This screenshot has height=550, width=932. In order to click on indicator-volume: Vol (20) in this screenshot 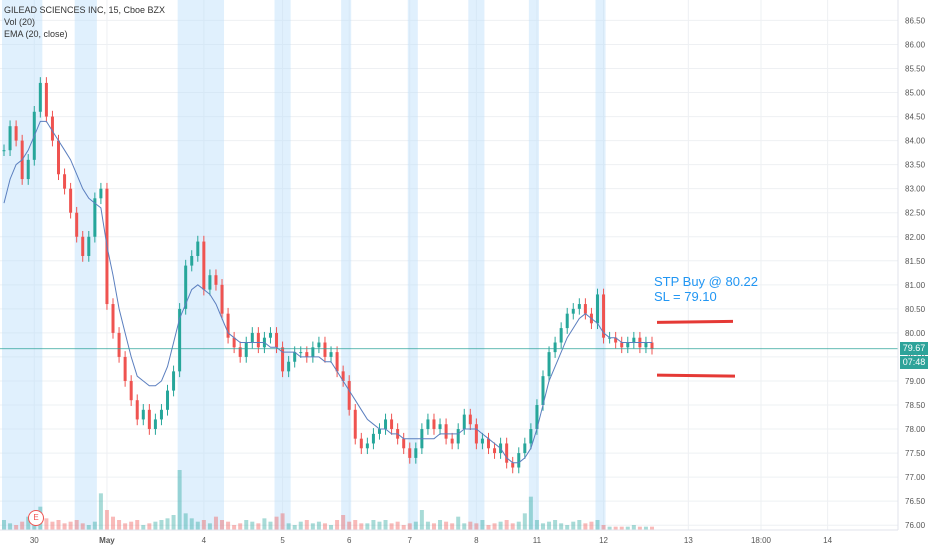, I will do `click(20, 22)`.